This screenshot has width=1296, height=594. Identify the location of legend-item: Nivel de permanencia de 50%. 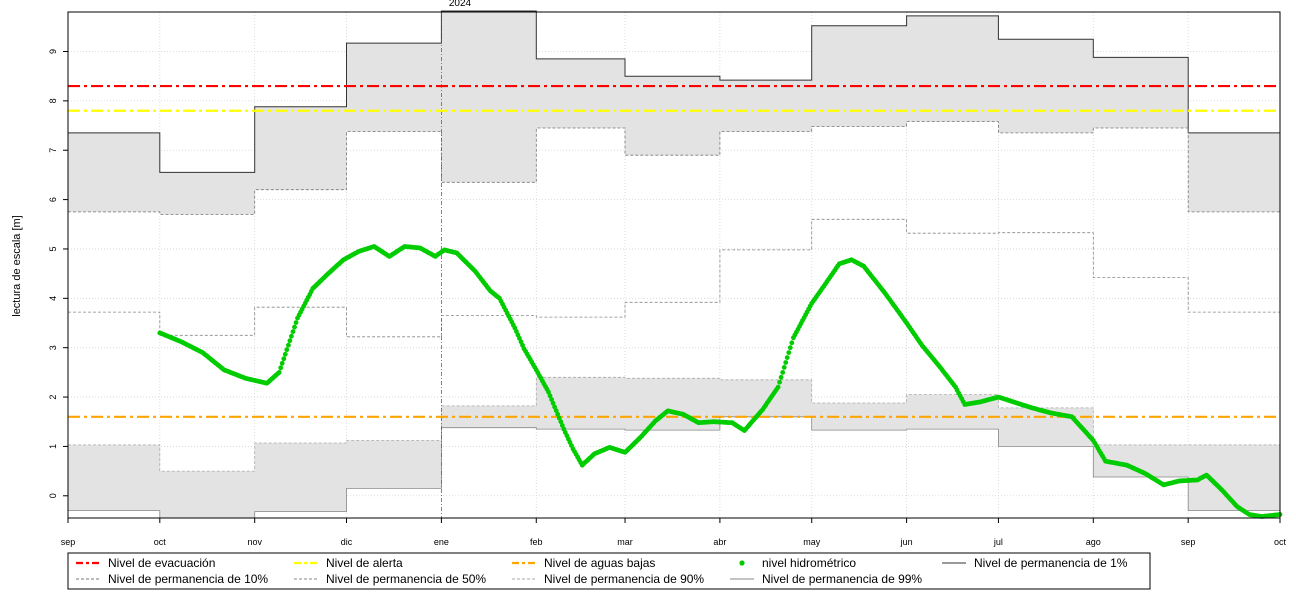
(390, 579).